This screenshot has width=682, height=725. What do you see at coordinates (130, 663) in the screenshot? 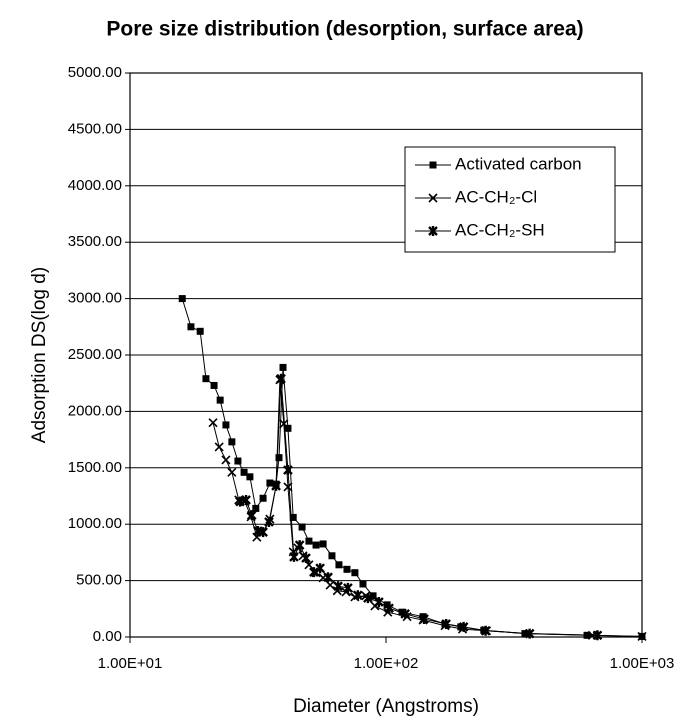
I see `x-tick-label: 1.00E+01` at bounding box center [130, 663].